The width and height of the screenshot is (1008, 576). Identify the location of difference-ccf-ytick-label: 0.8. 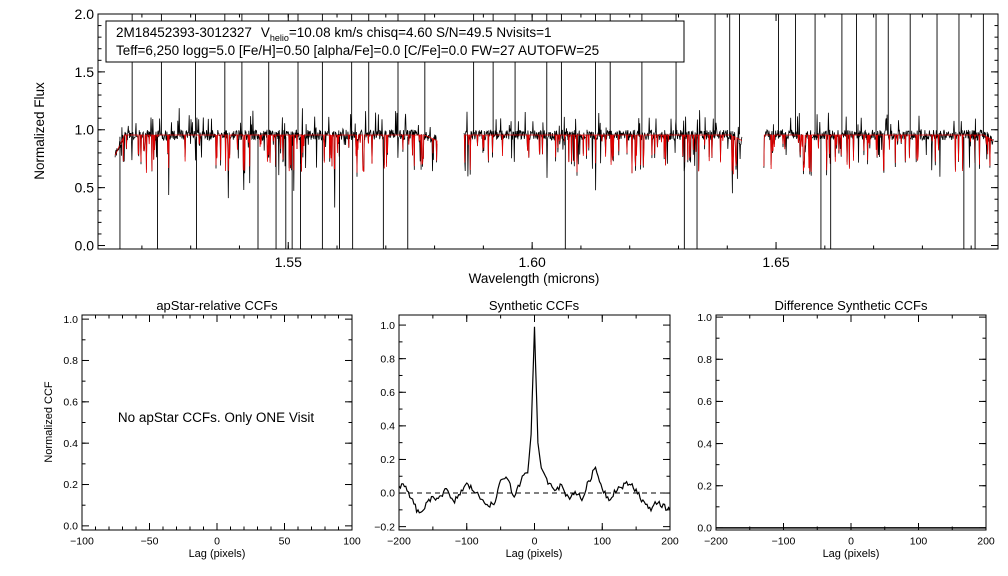
(704, 360).